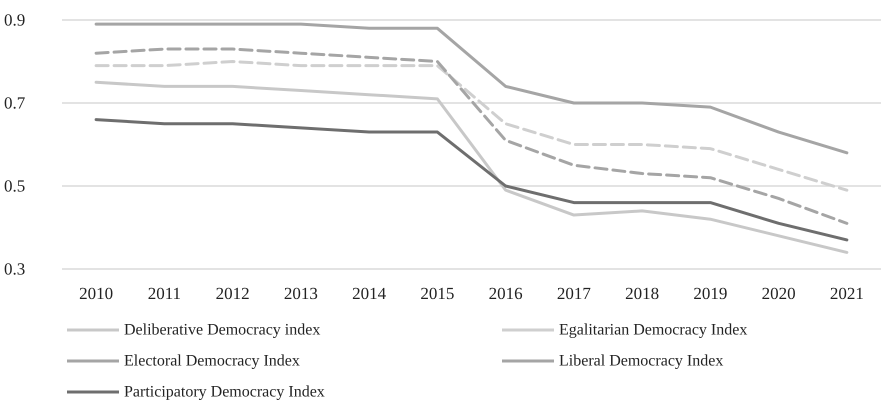  What do you see at coordinates (505, 293) in the screenshot?
I see `x-tick-label: 2016` at bounding box center [505, 293].